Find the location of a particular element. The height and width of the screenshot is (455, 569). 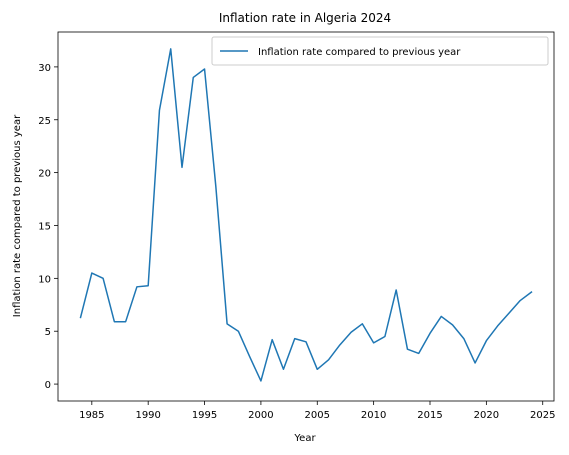

x-tick-label: 2025 is located at coordinates (542, 415).